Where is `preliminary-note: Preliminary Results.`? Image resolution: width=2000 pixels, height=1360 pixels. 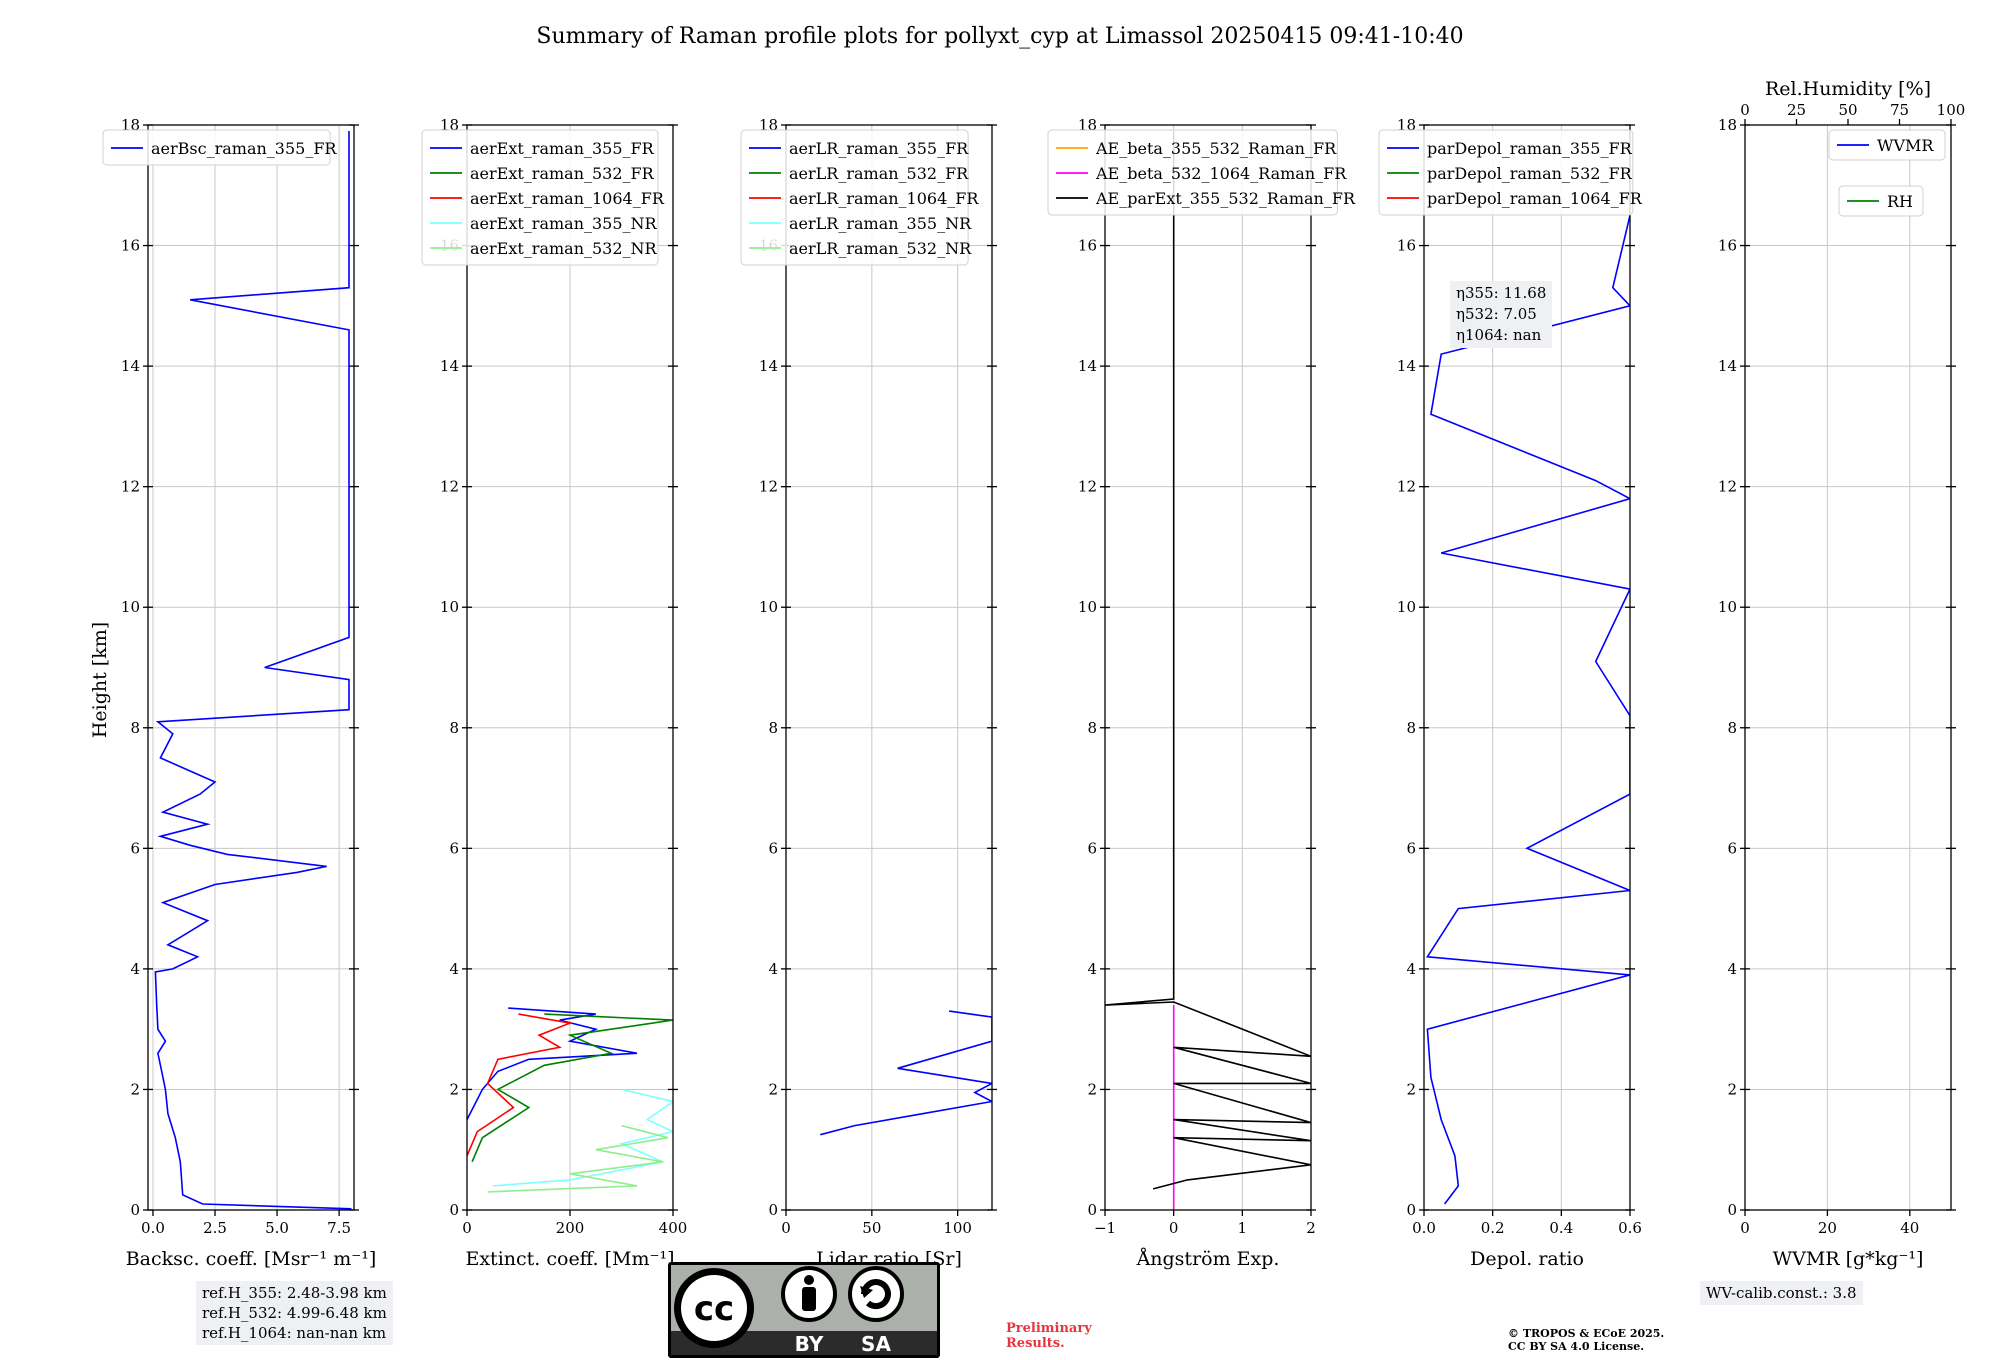 preliminary-note: Preliminary Results. is located at coordinates (1049, 1336).